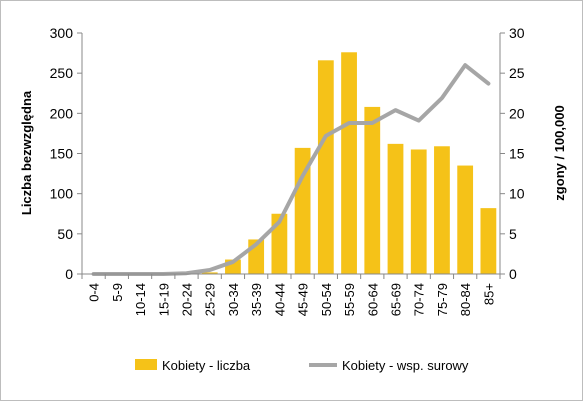  I want to click on x-tick-label: 70-74, so click(419, 299).